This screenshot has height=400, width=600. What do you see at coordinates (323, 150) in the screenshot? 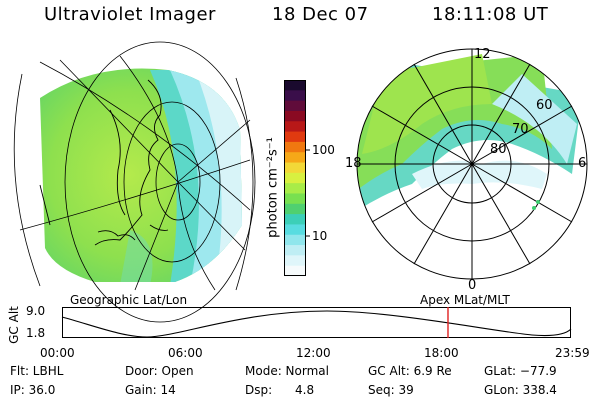
I see `colorbar-tick-100: 100` at bounding box center [323, 150].